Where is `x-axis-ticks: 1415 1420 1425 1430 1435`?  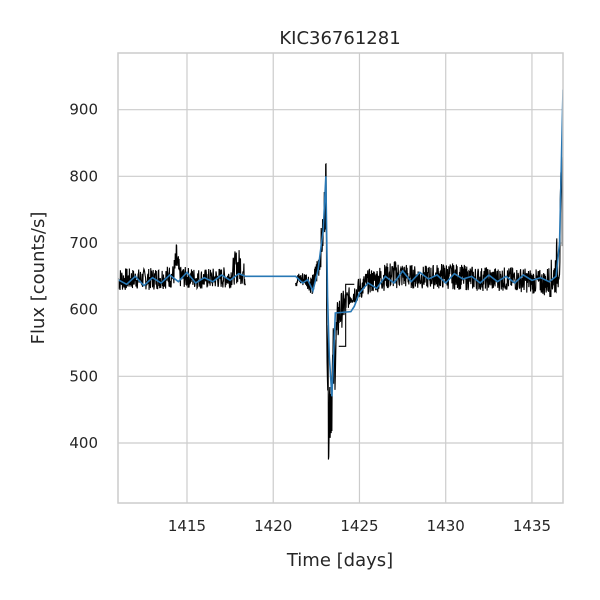
x-axis-ticks: 1415 1420 1425 1430 1435 is located at coordinates (359, 526).